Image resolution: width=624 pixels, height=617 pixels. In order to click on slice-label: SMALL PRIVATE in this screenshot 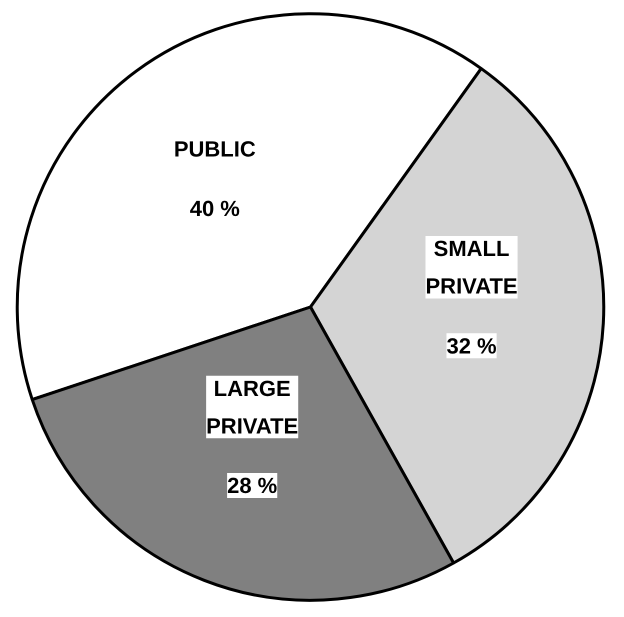, I will do `click(472, 267)`.